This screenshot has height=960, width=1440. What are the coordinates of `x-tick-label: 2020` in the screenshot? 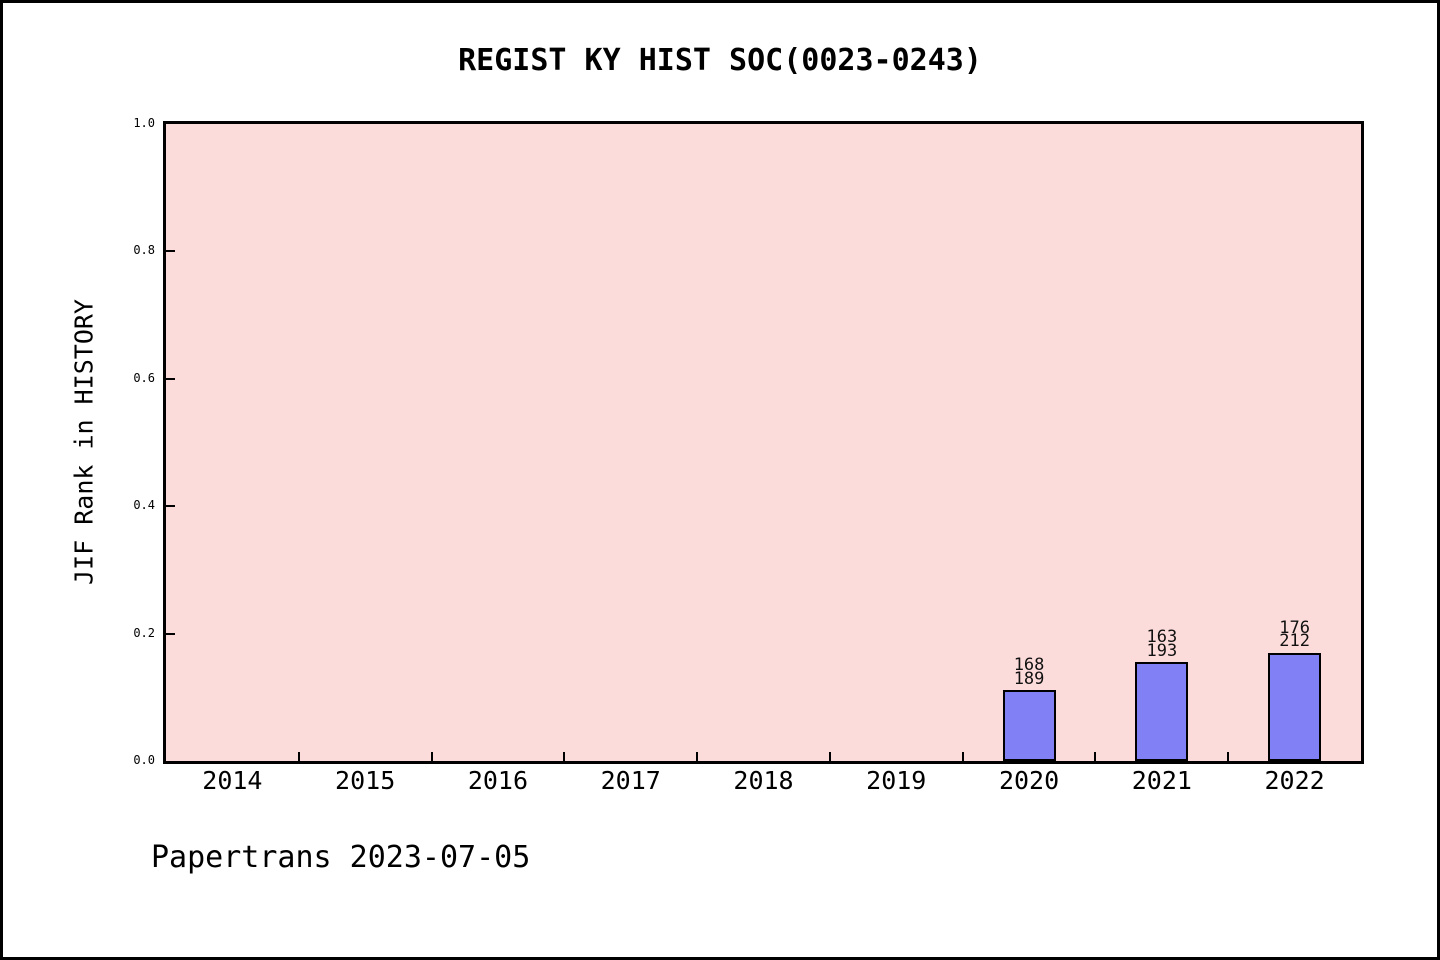 It's located at (1029, 780).